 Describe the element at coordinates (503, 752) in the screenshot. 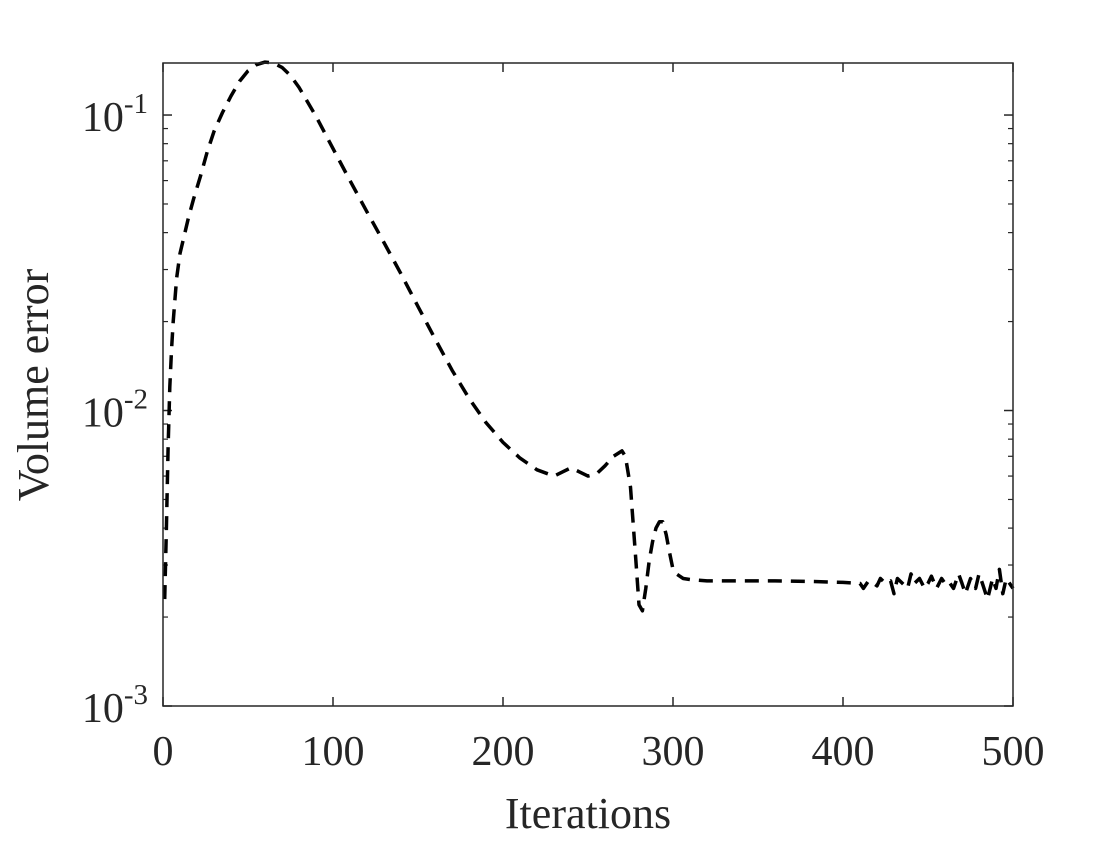

I see `x-tick-label: 200` at that location.